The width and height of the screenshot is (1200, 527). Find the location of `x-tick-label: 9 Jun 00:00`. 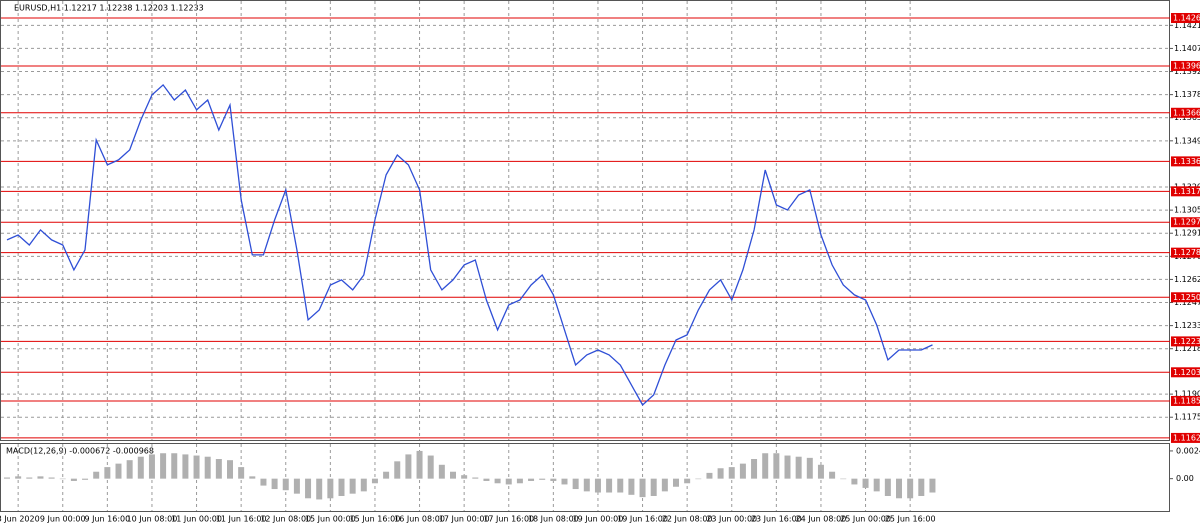

x-tick-label: 9 Jun 00:00 is located at coordinates (63, 519).